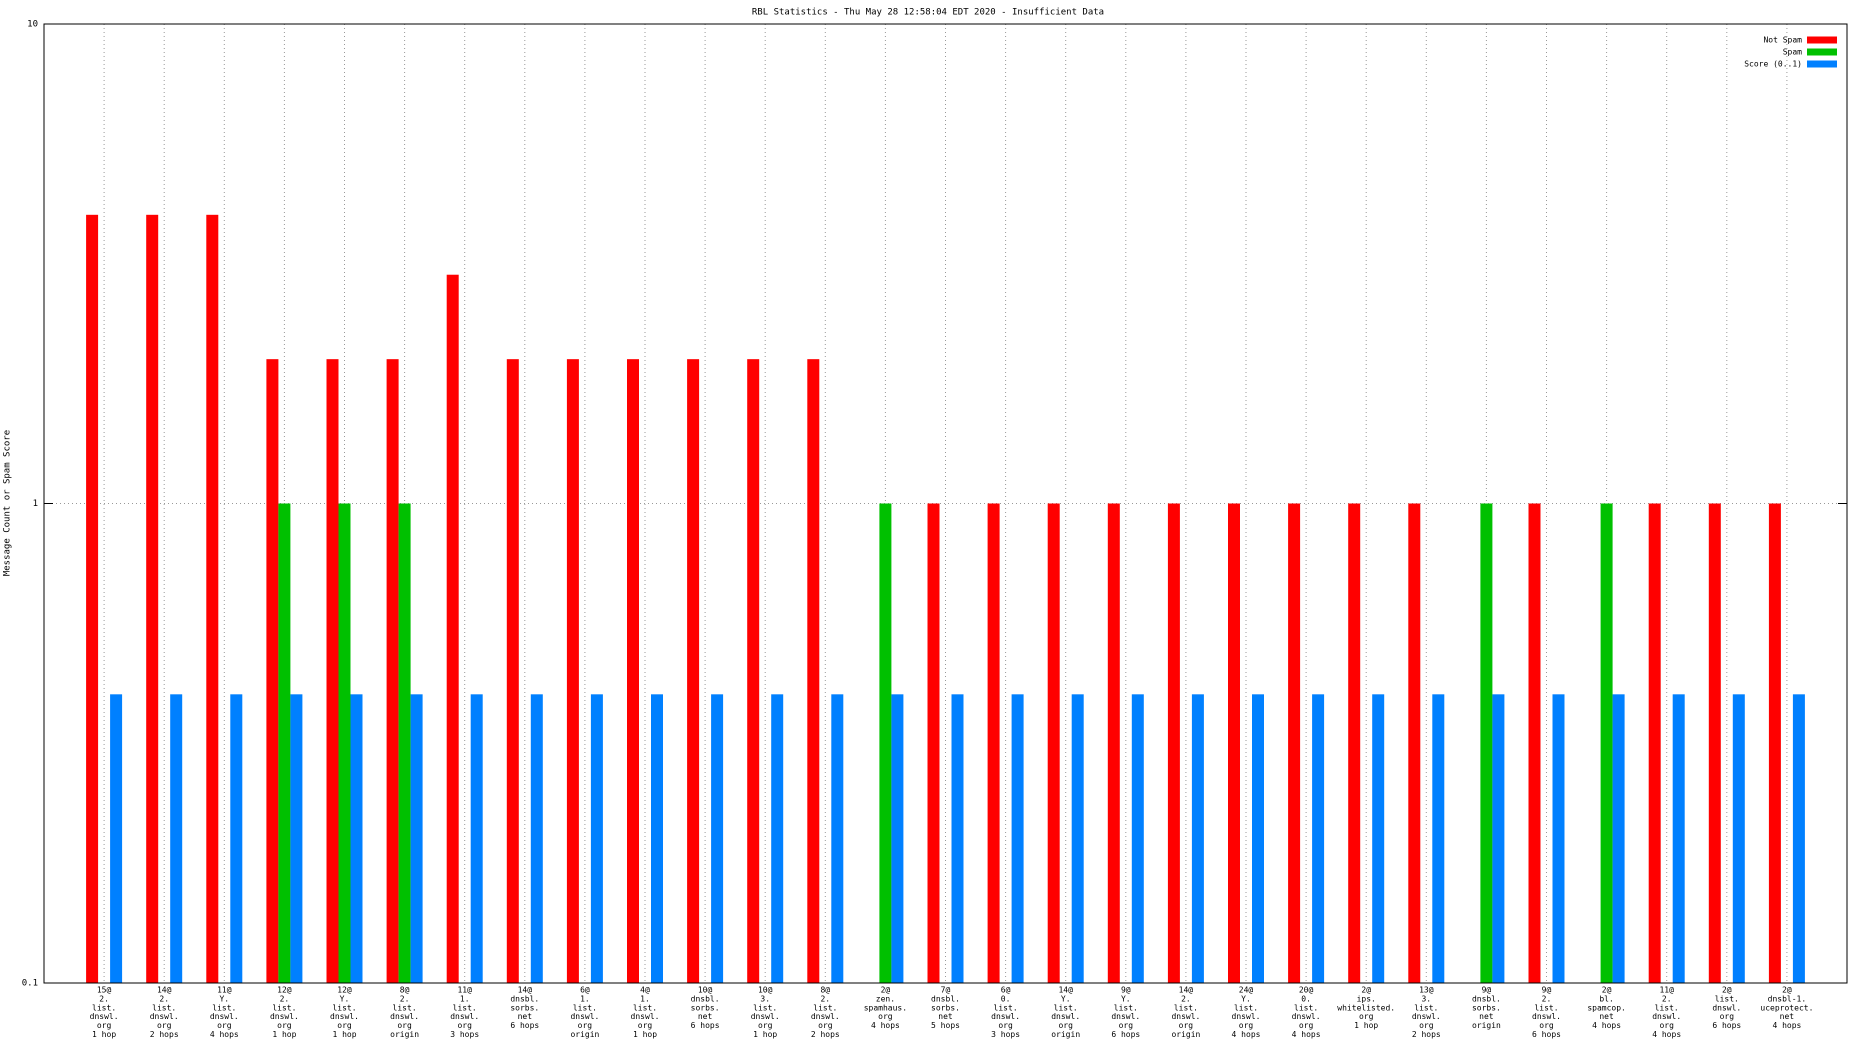 The image size is (1856, 1044). What do you see at coordinates (1782, 40) in the screenshot?
I see `legend-label: Not Spam` at bounding box center [1782, 40].